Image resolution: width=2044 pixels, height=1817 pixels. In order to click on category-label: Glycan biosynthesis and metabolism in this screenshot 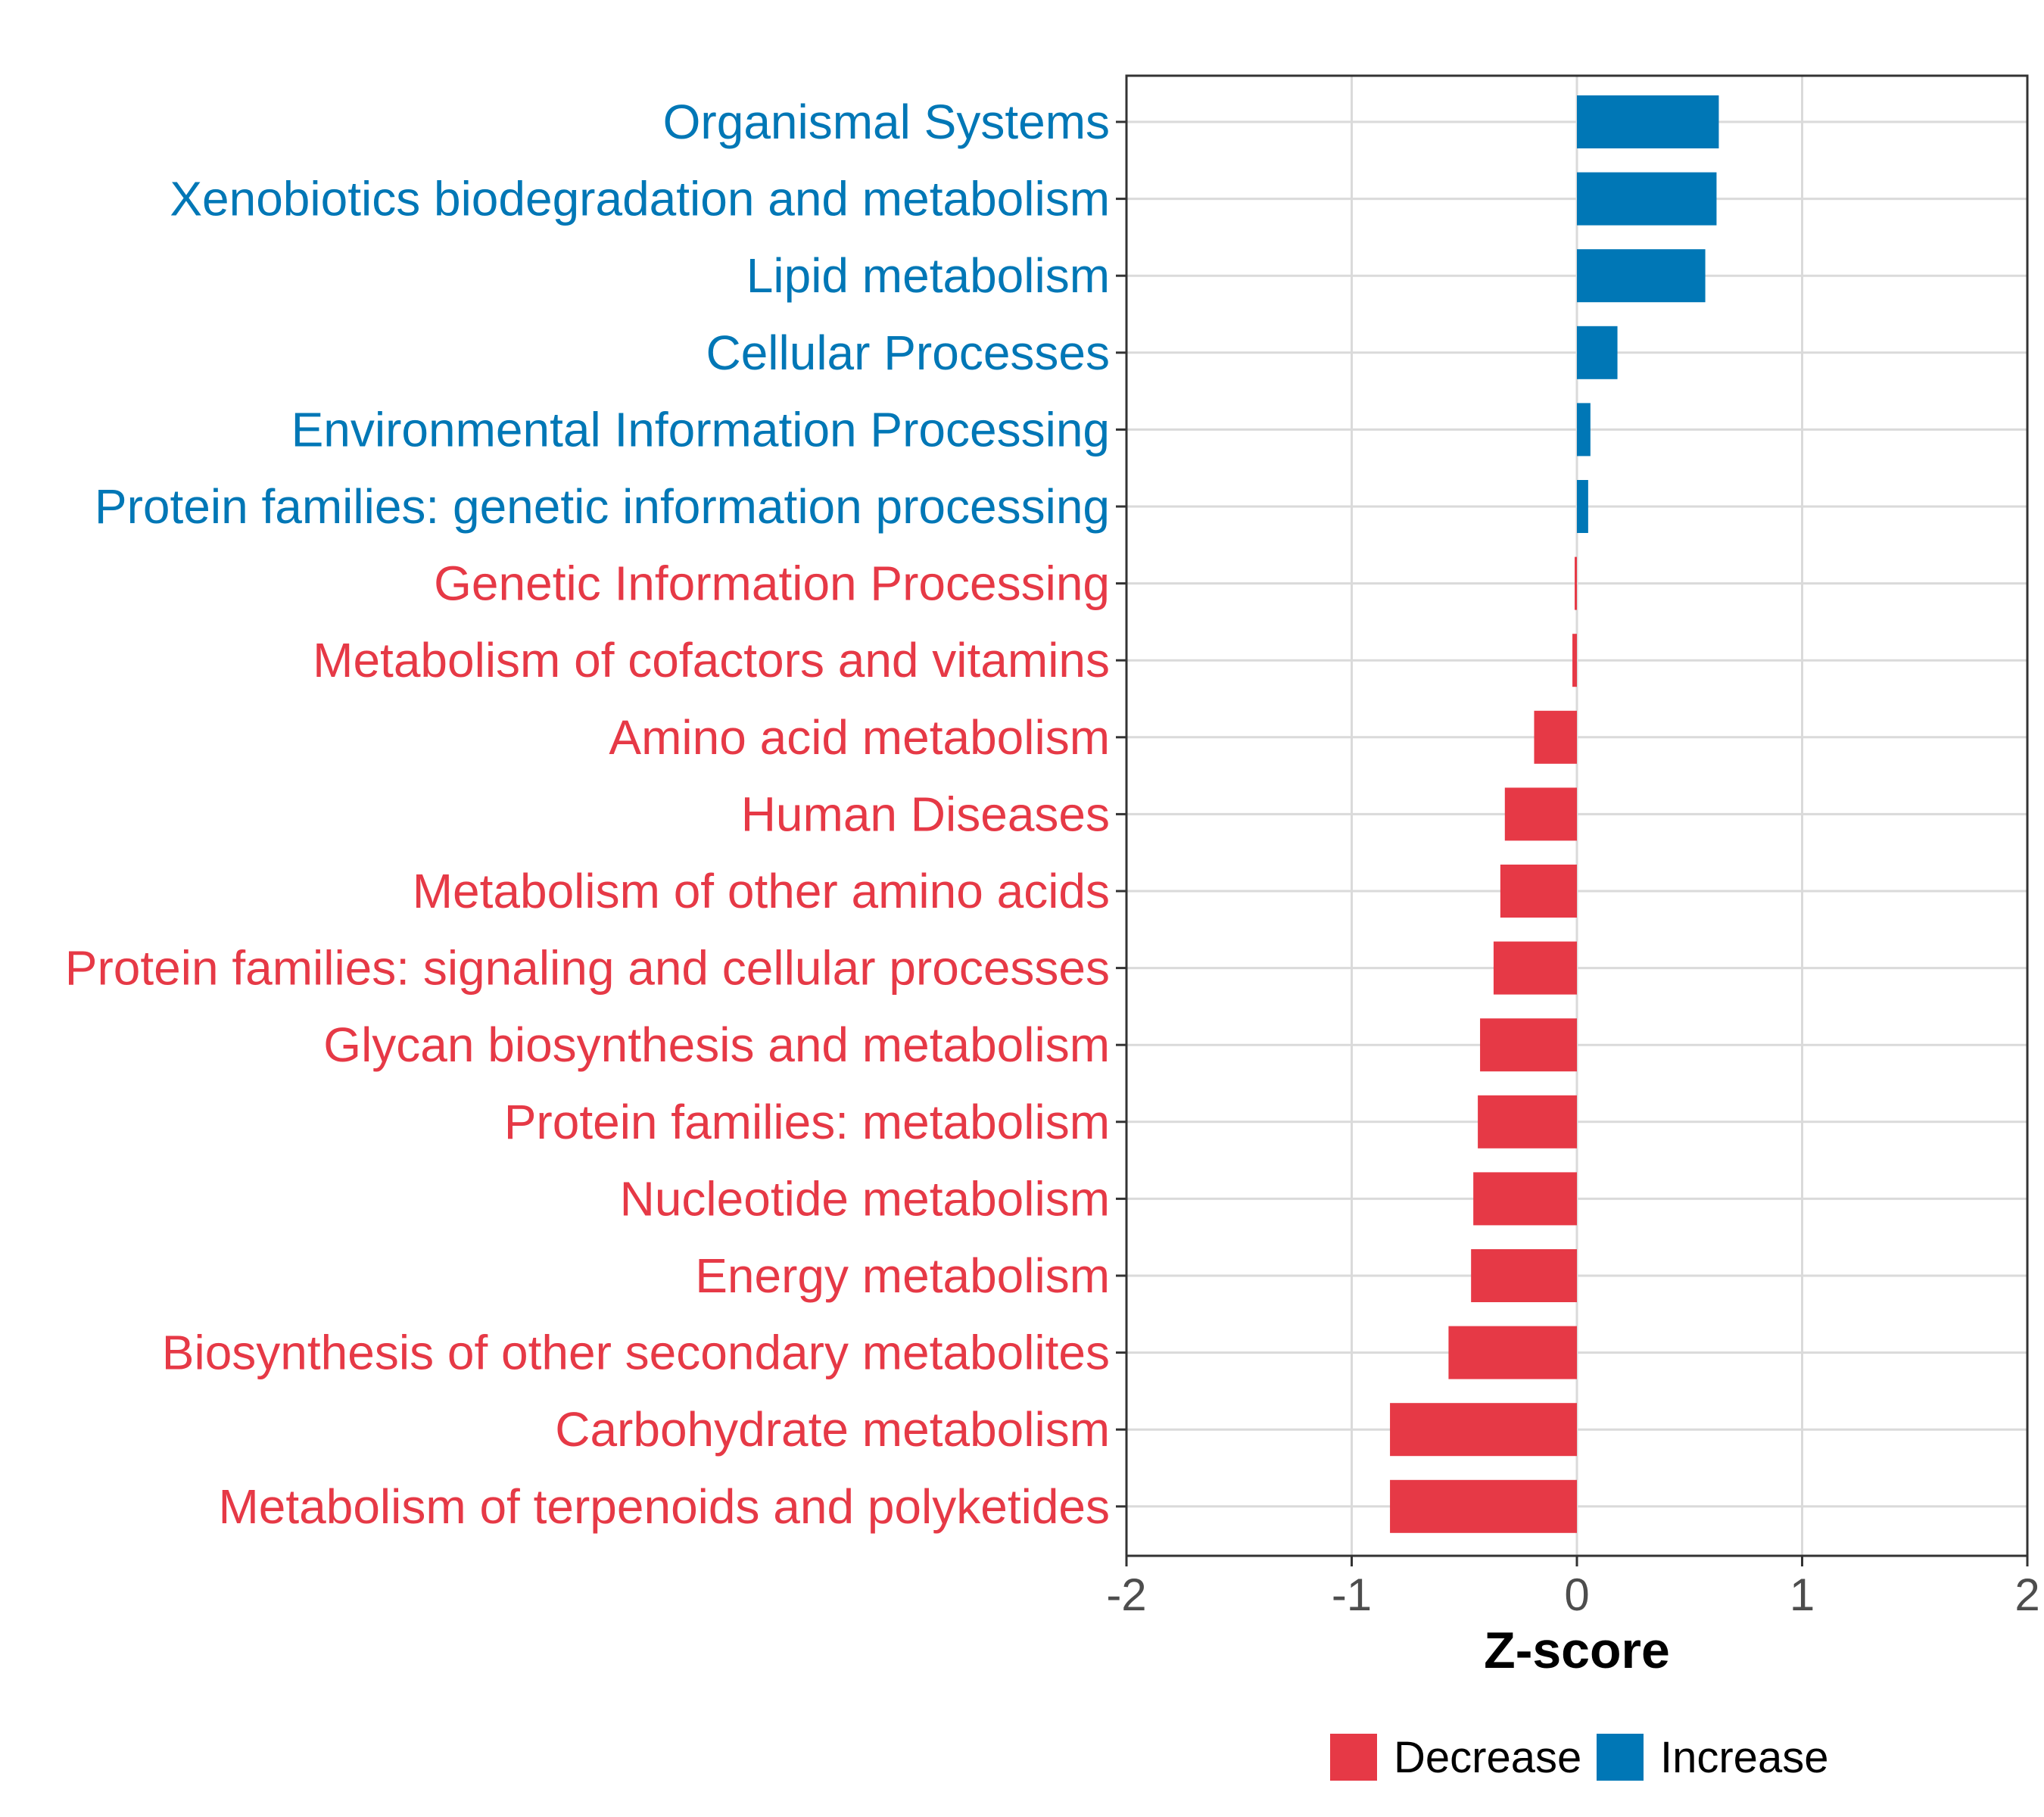, I will do `click(716, 1045)`.